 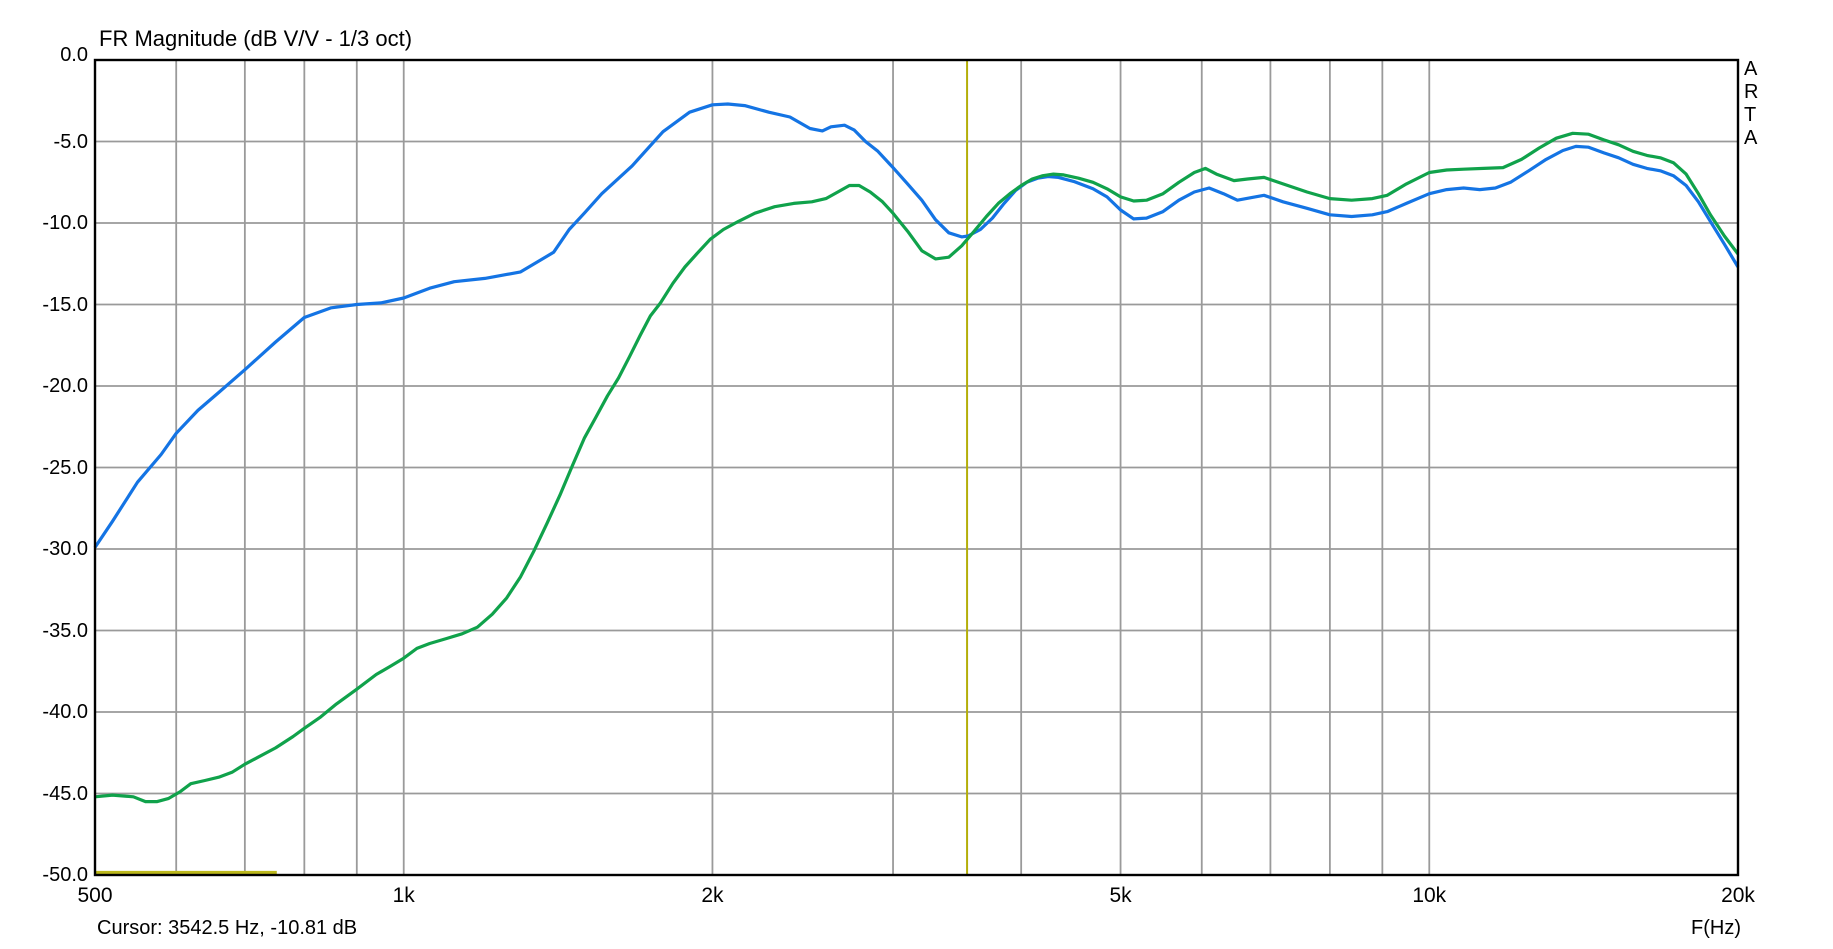 What do you see at coordinates (65, 386) in the screenshot?
I see `y-tick-label: -20.0` at bounding box center [65, 386].